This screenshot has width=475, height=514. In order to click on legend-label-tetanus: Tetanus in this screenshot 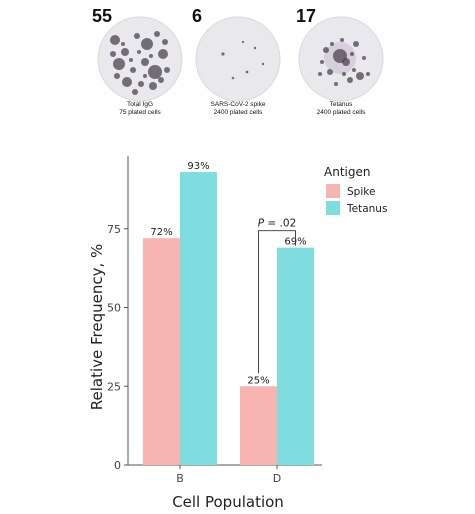, I will do `click(366, 209)`.